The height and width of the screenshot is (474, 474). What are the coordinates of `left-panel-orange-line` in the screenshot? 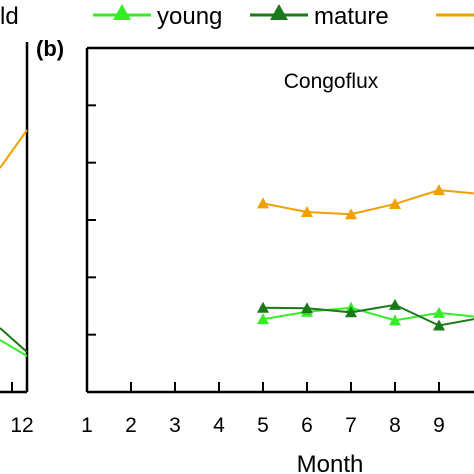 It's located at (14, 149).